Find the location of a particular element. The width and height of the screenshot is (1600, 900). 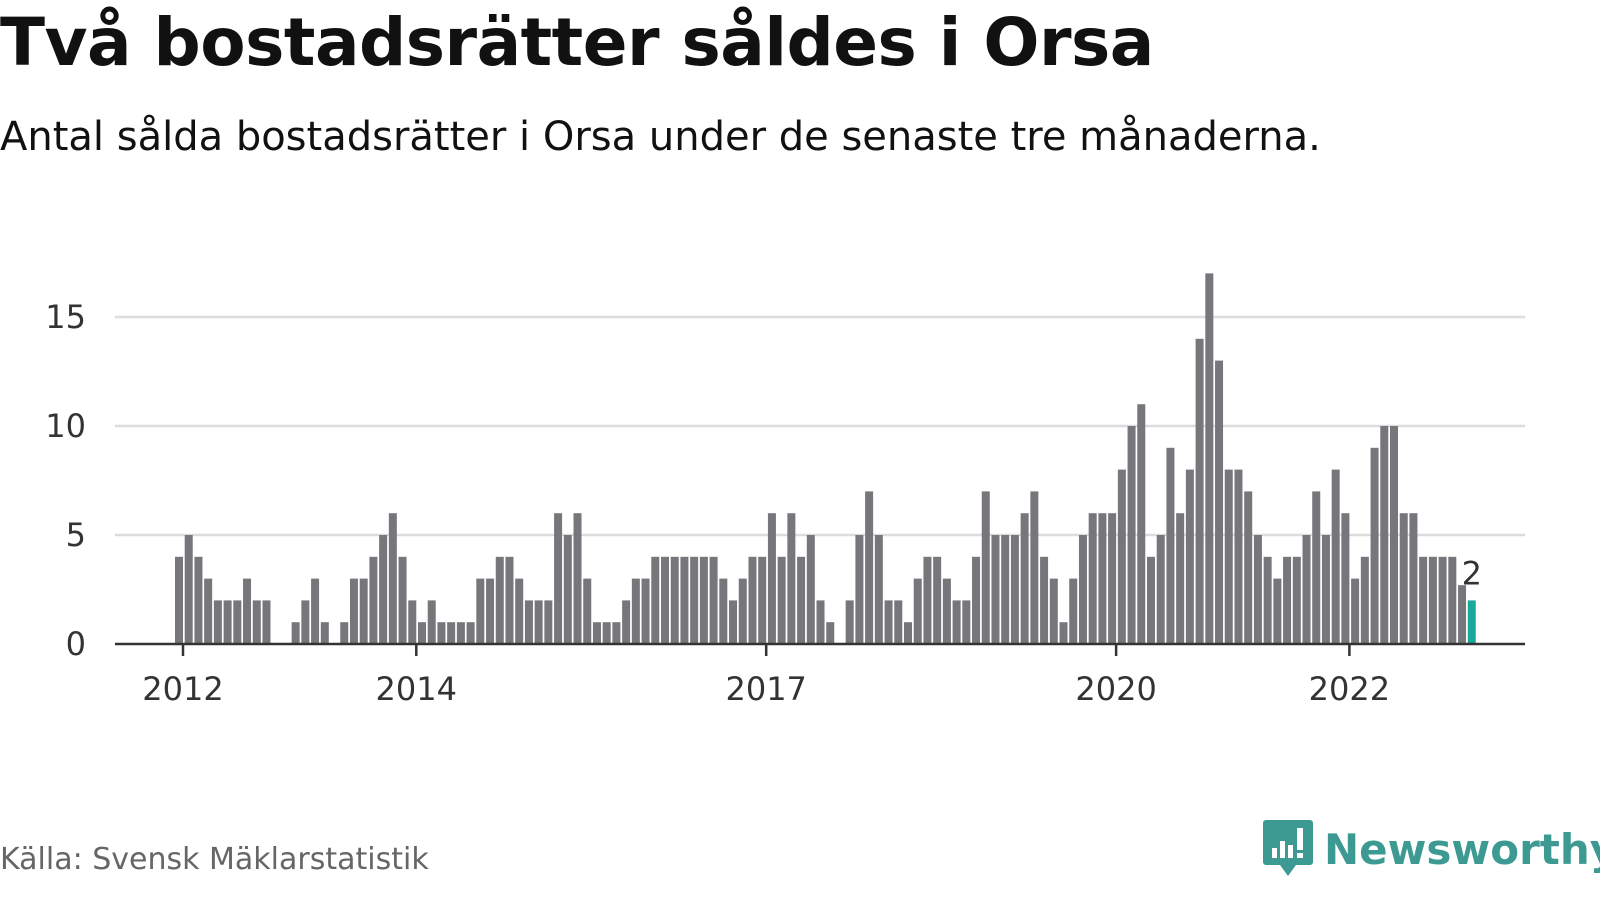

newsworthy-logo-icon is located at coordinates (1288, 848).